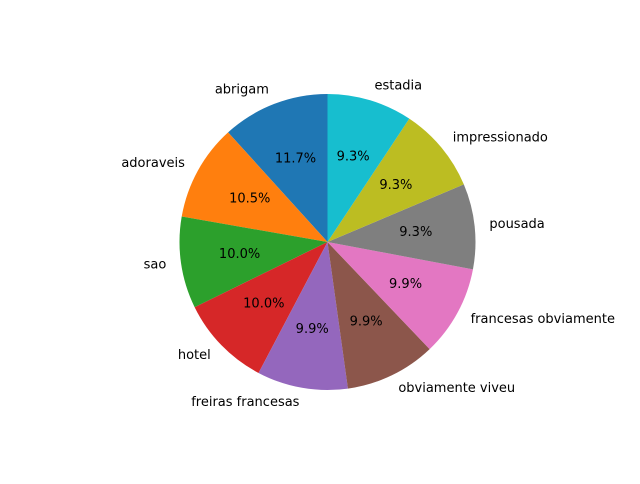 The width and height of the screenshot is (640, 484). Describe the element at coordinates (249, 199) in the screenshot. I see `slice-percent-label: 10.5%` at that location.